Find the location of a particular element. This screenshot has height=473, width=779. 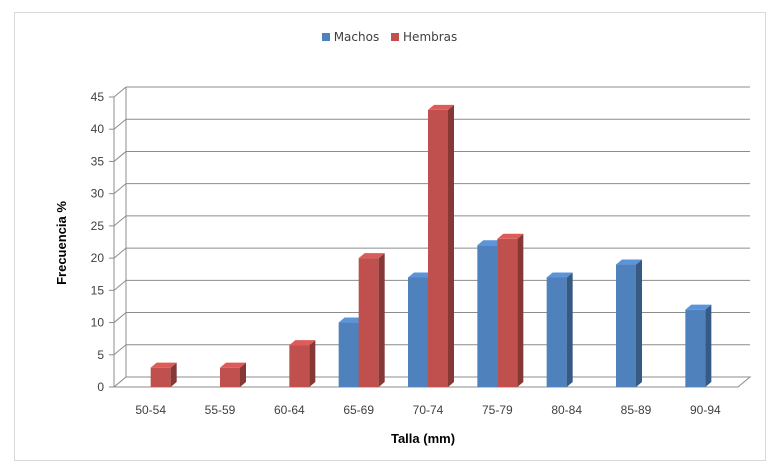

y-tick-label: 40 is located at coordinates (98, 129).